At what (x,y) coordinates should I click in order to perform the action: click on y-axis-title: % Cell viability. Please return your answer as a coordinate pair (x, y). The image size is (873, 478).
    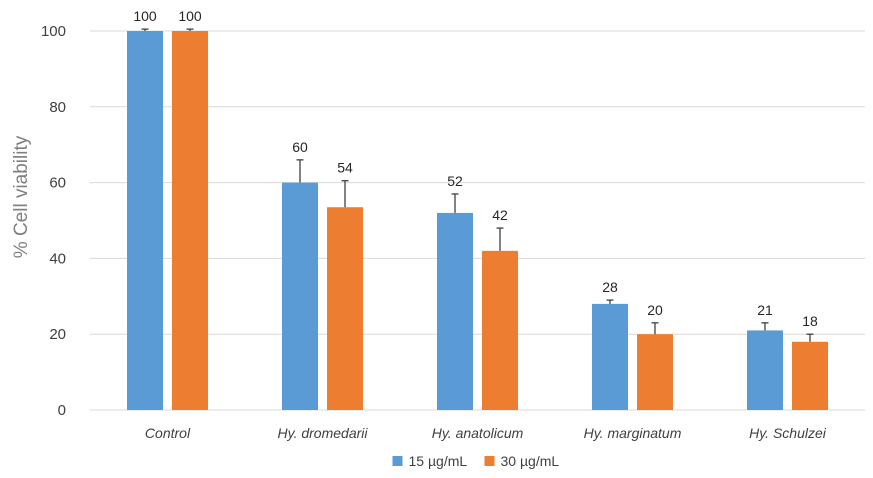
    Looking at the image, I should click on (21, 196).